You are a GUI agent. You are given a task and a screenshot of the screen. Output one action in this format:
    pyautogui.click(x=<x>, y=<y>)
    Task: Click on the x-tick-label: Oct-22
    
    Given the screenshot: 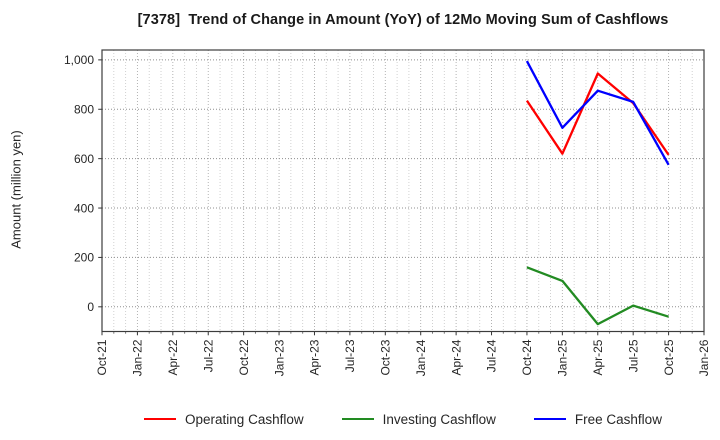 What is the action you would take?
    pyautogui.click(x=244, y=357)
    